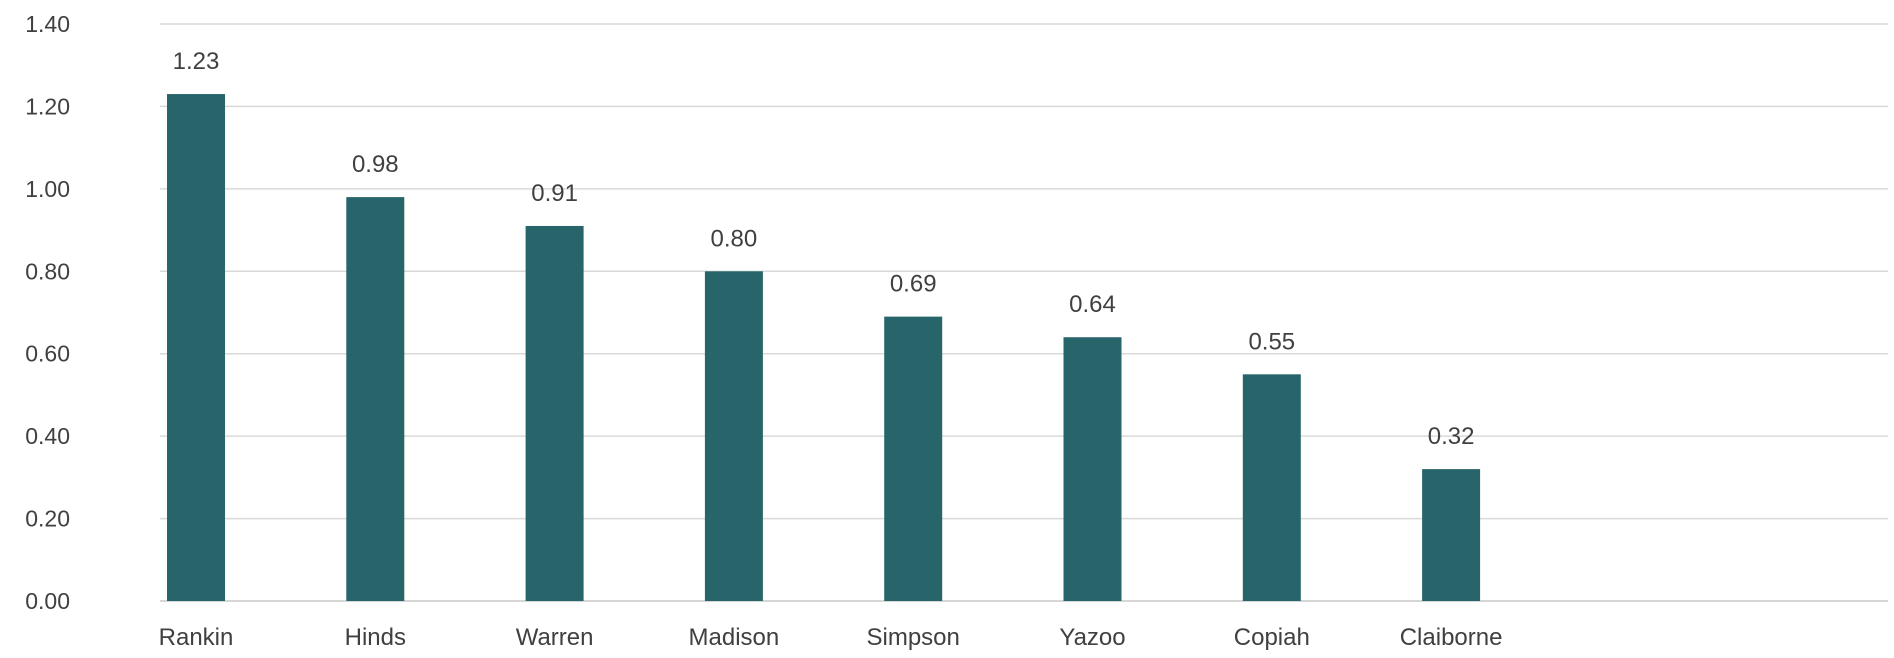 The width and height of the screenshot is (1894, 658). I want to click on data-label-copiah: 0.55, so click(1271, 341).